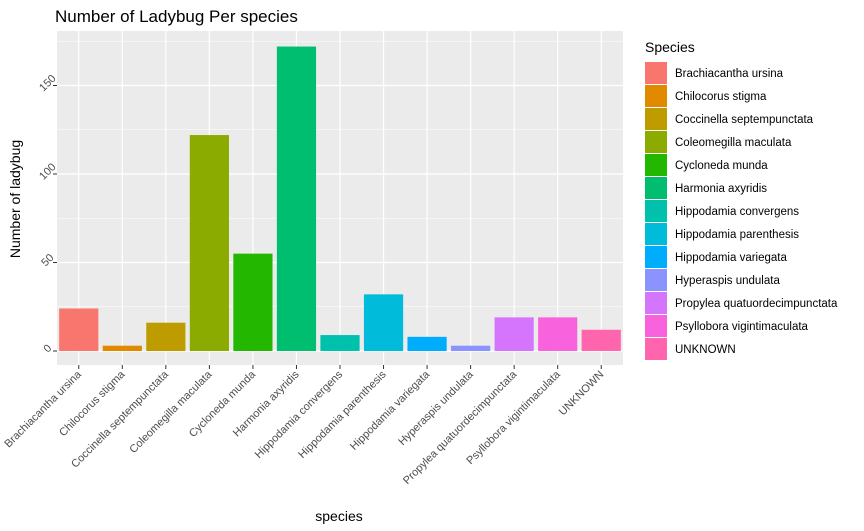 The height and width of the screenshot is (531, 864). I want to click on y-axis-title: Number of ladybug, so click(15, 199).